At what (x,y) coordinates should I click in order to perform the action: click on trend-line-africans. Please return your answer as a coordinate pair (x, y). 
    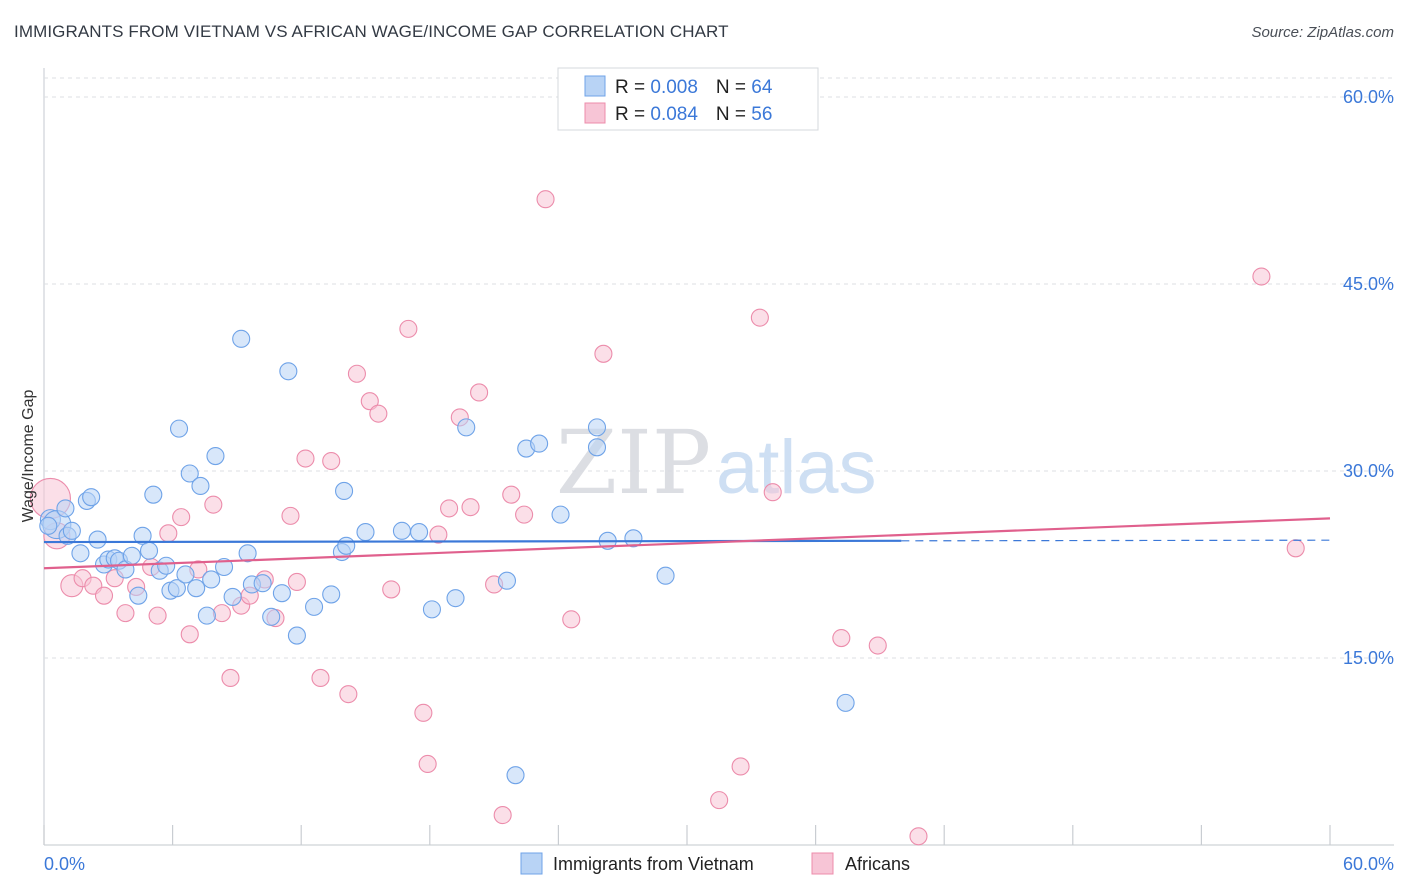
    Looking at the image, I should click on (687, 543).